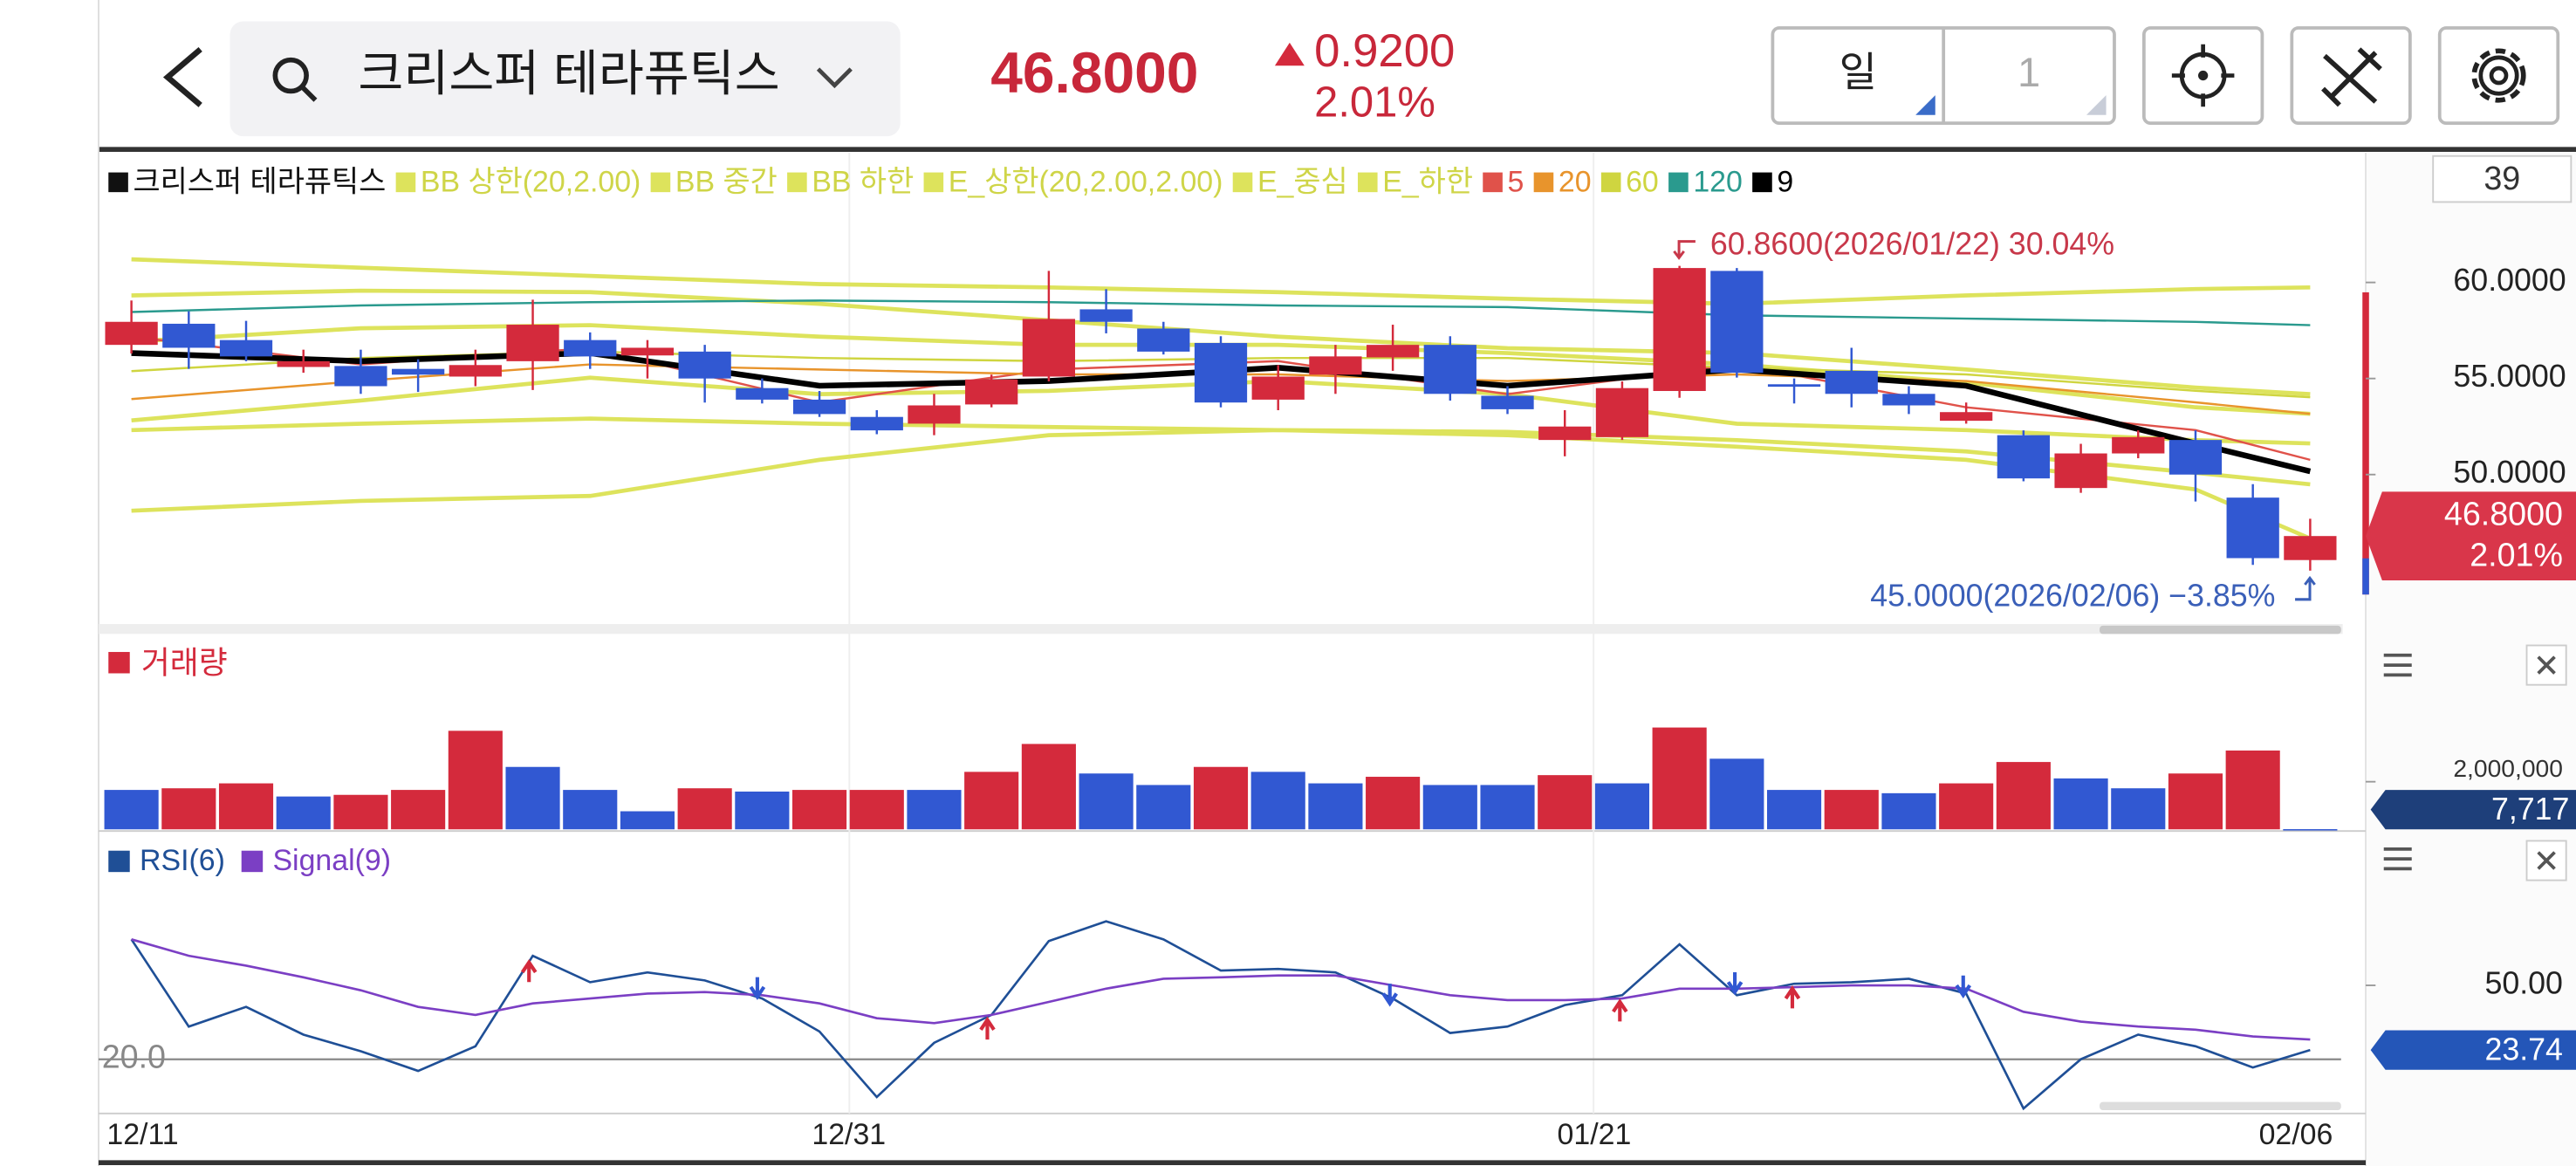  I want to click on y-tick-label: 2,000,000, so click(2508, 768).